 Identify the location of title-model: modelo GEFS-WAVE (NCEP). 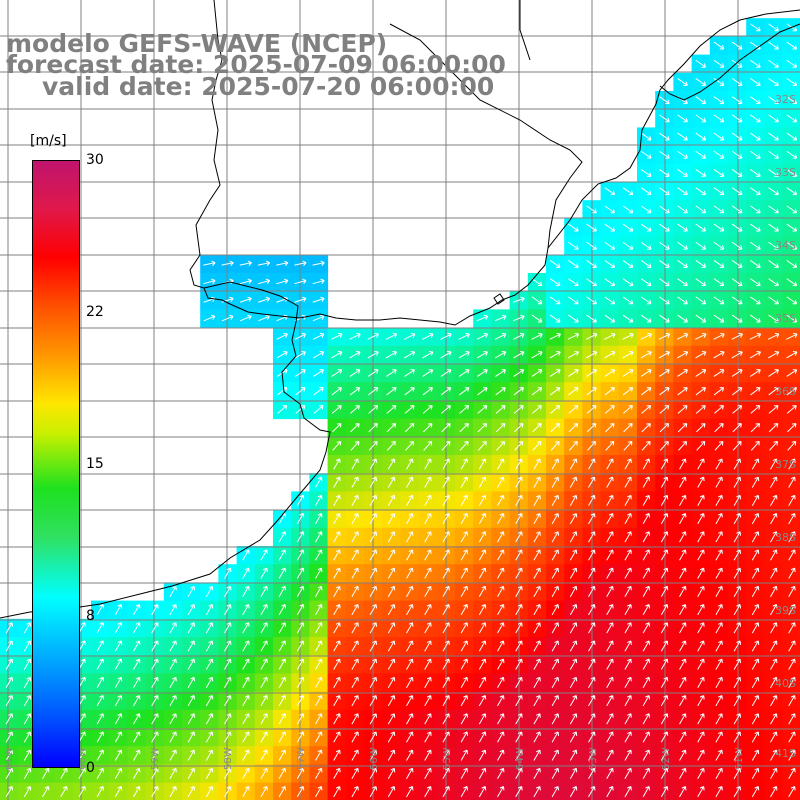
(197, 43).